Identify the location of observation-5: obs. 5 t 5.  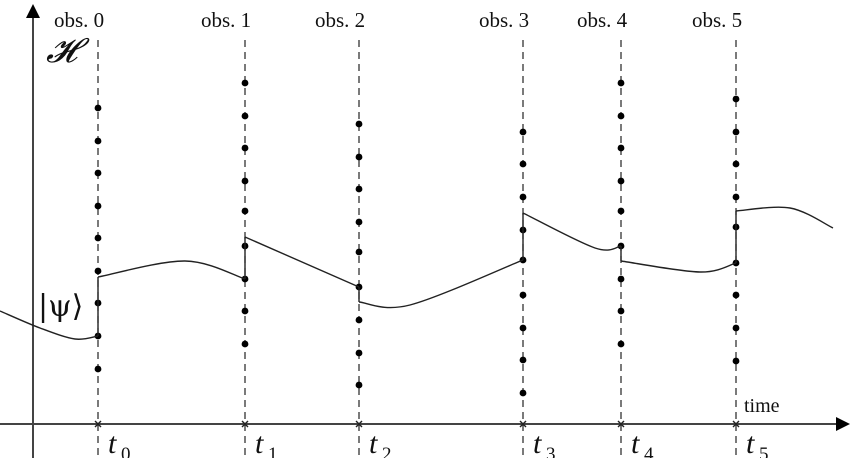
(730, 233).